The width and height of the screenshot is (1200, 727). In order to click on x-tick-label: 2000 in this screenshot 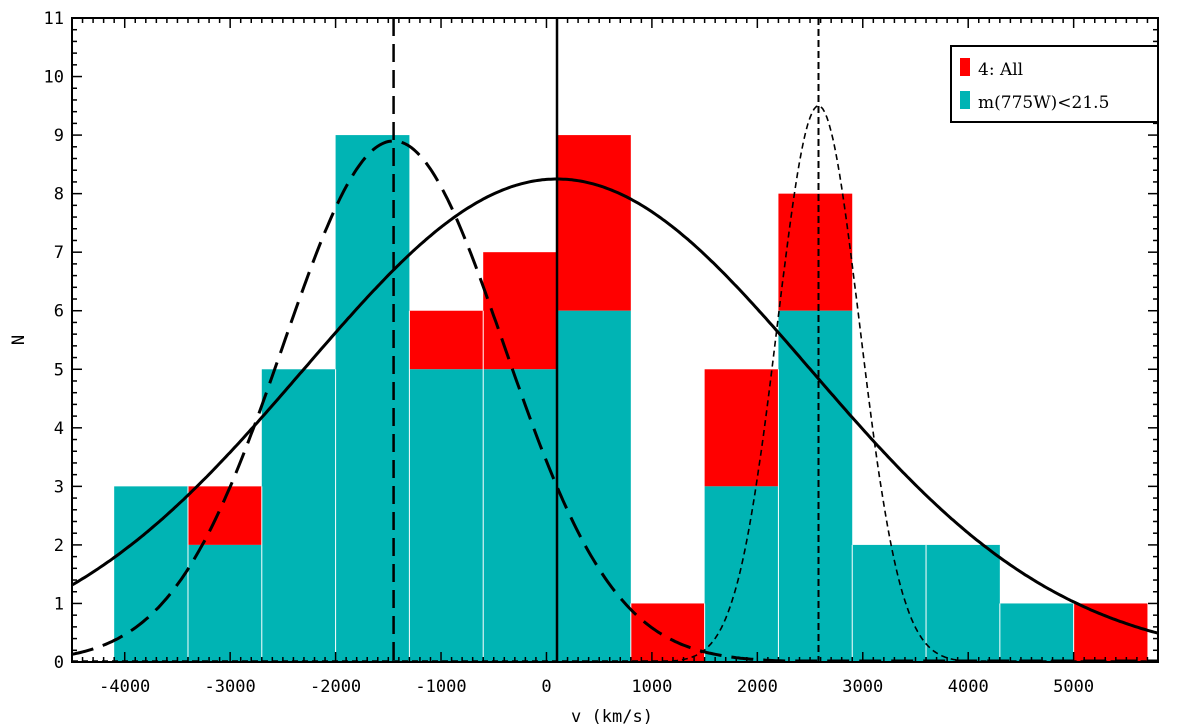, I will do `click(757, 687)`.